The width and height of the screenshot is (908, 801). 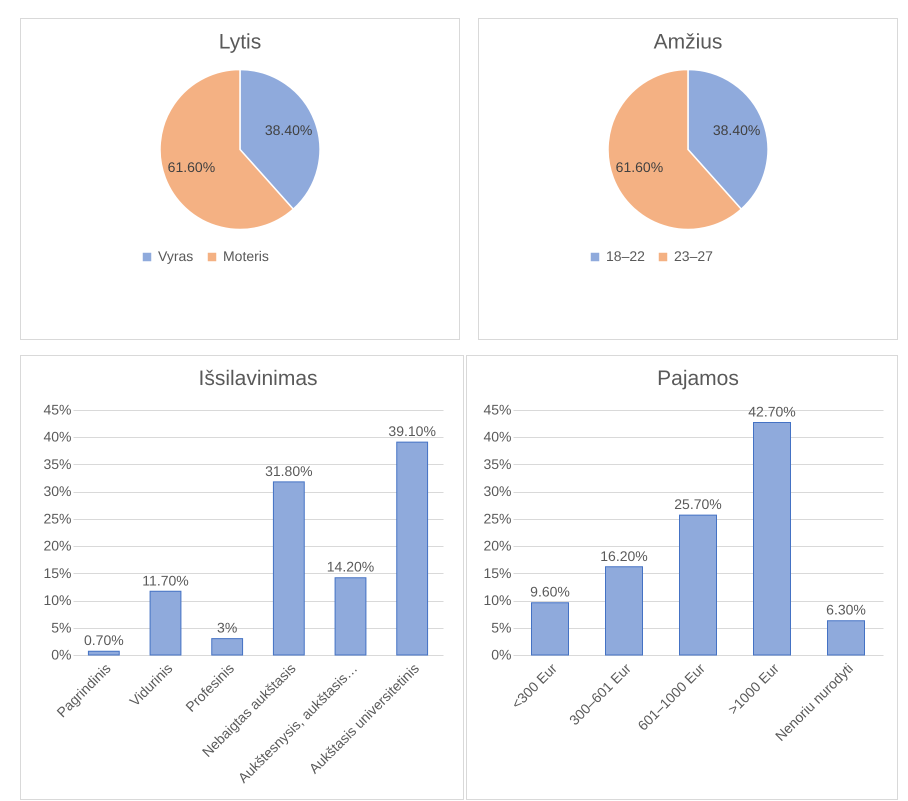 I want to click on data-label: 11.70%, so click(x=165, y=580).